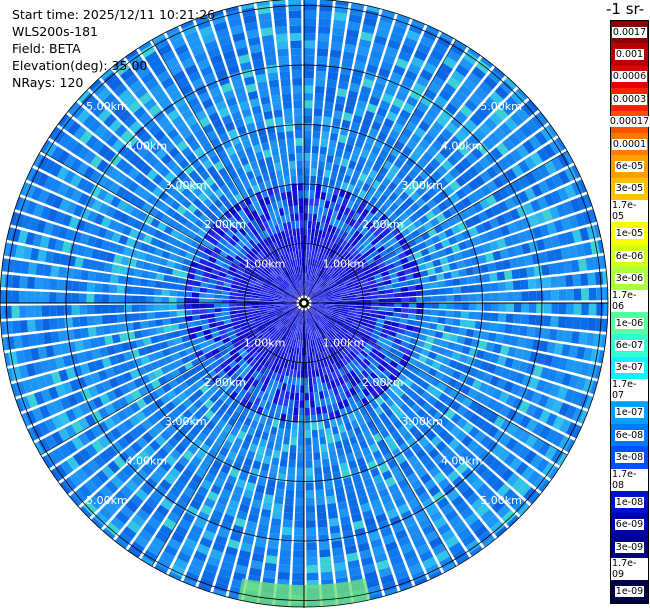 The height and width of the screenshot is (610, 650). What do you see at coordinates (629, 278) in the screenshot?
I see `colorbar-tick-label: 3e-06` at bounding box center [629, 278].